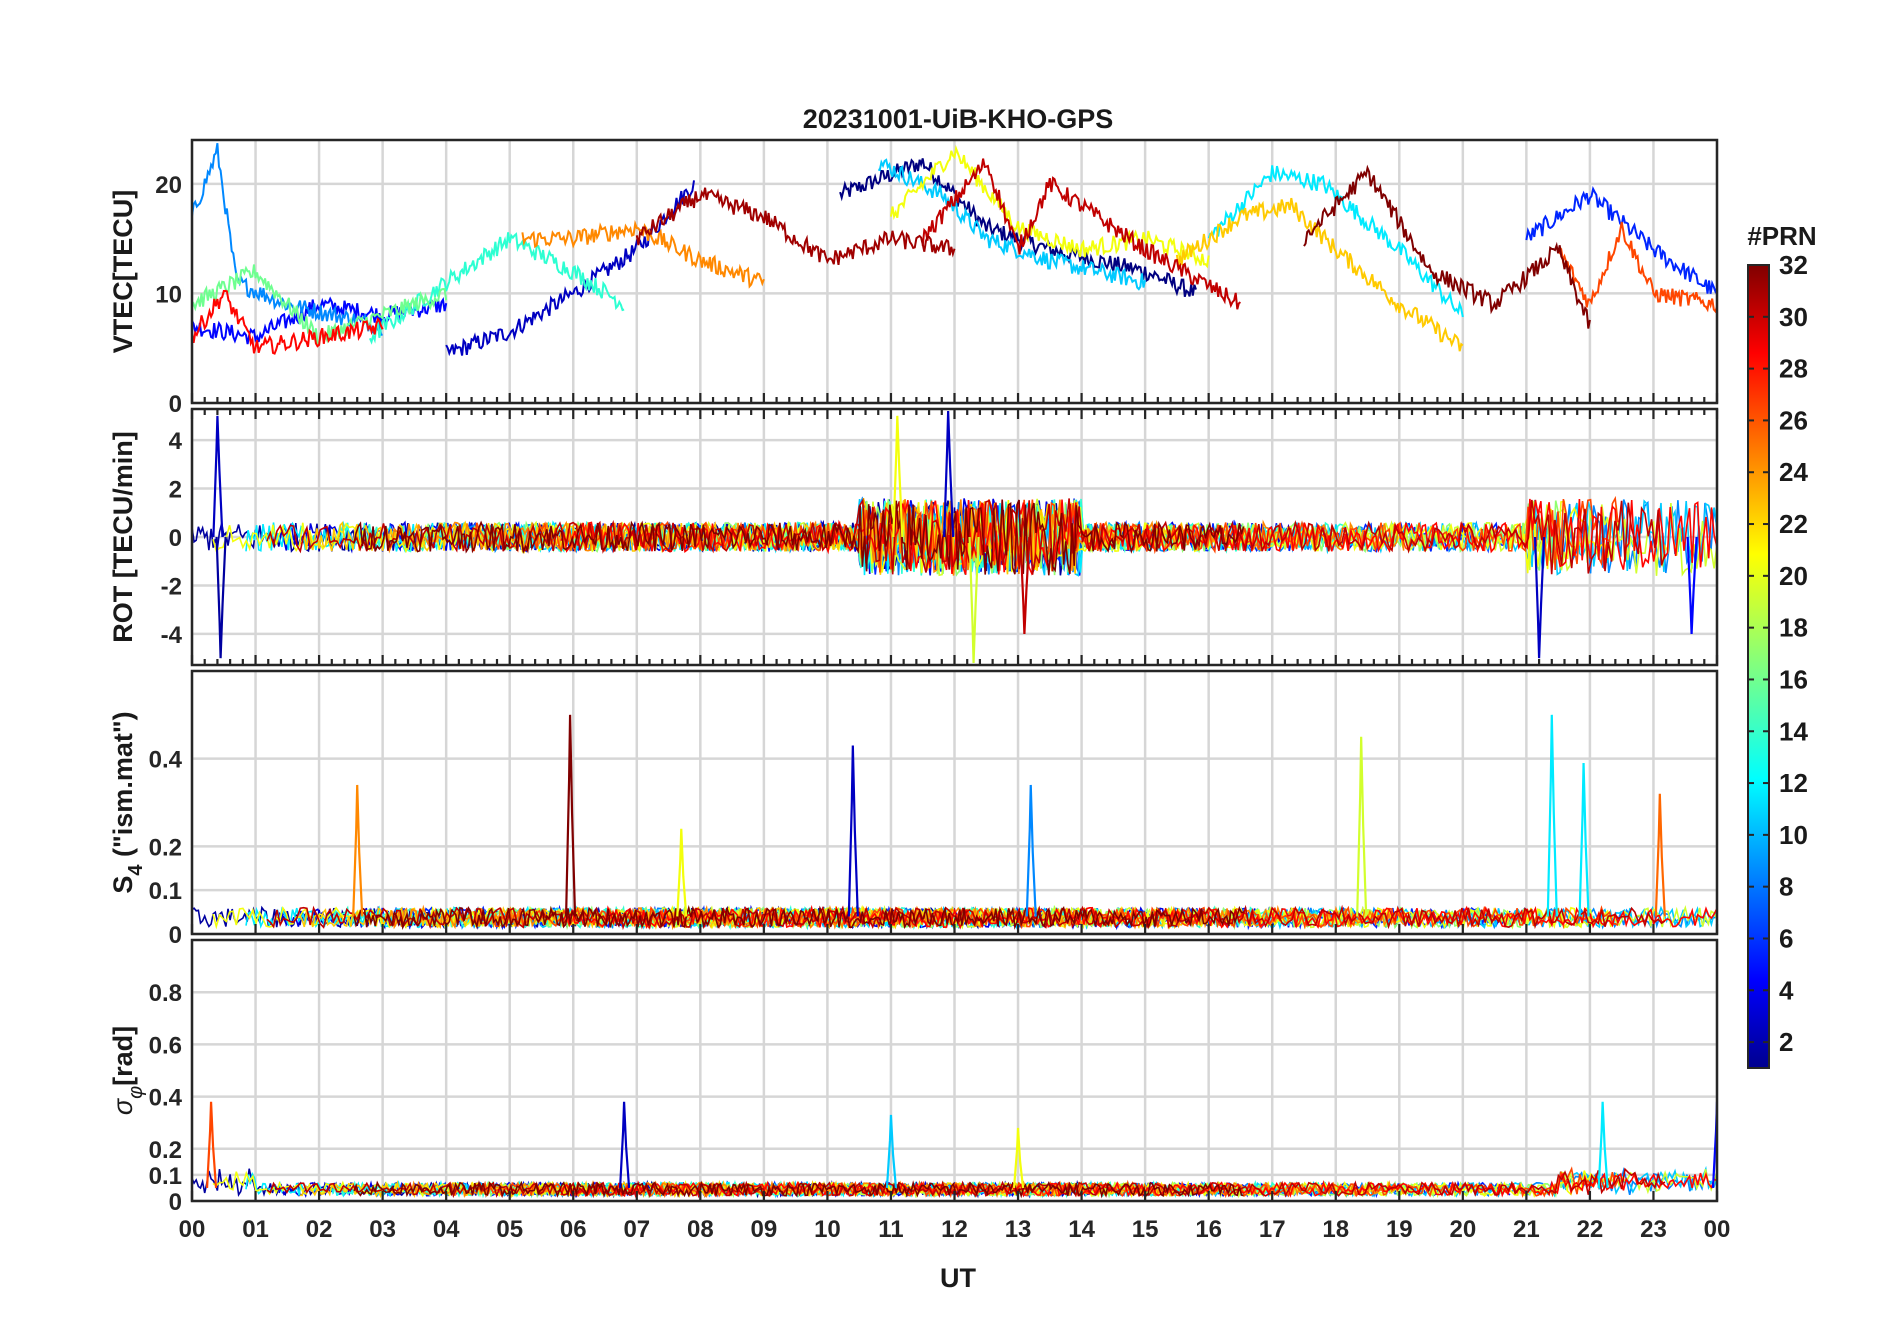  What do you see at coordinates (165, 1045) in the screenshot?
I see `sigma_phi-y-tick-label: 0.6` at bounding box center [165, 1045].